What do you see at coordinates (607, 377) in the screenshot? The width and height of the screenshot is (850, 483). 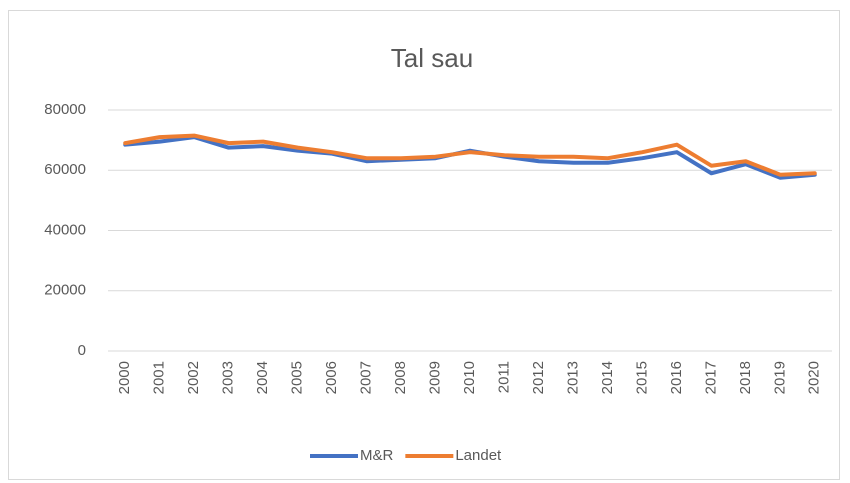 I see `x-tick-label: 2014` at bounding box center [607, 377].